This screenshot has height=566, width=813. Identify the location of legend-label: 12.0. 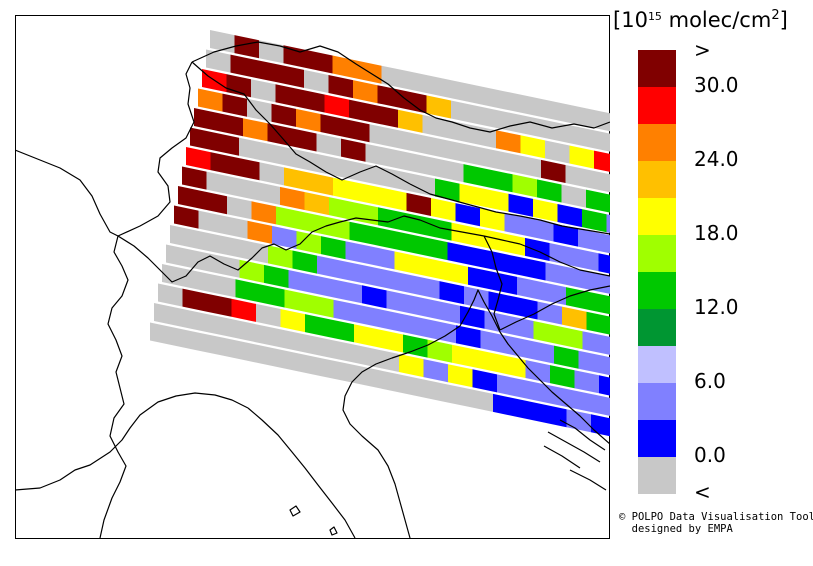
(716, 307).